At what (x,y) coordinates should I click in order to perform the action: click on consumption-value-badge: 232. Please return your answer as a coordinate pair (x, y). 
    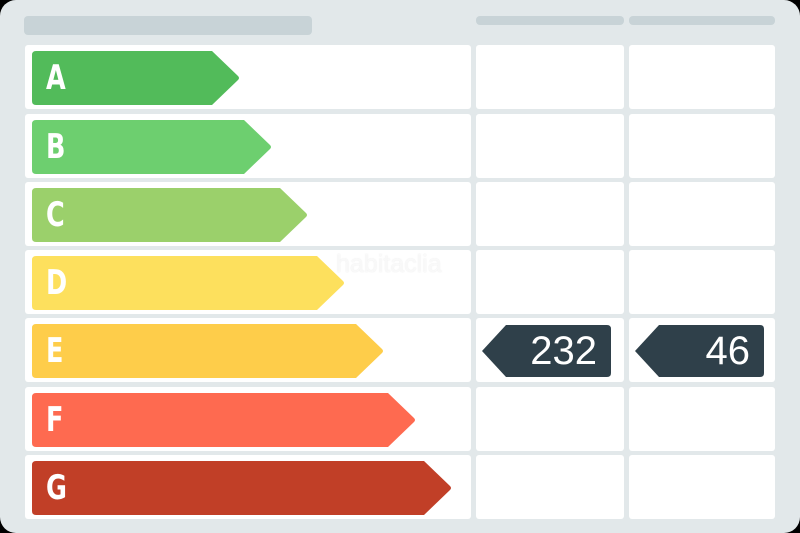
    Looking at the image, I should click on (546, 351).